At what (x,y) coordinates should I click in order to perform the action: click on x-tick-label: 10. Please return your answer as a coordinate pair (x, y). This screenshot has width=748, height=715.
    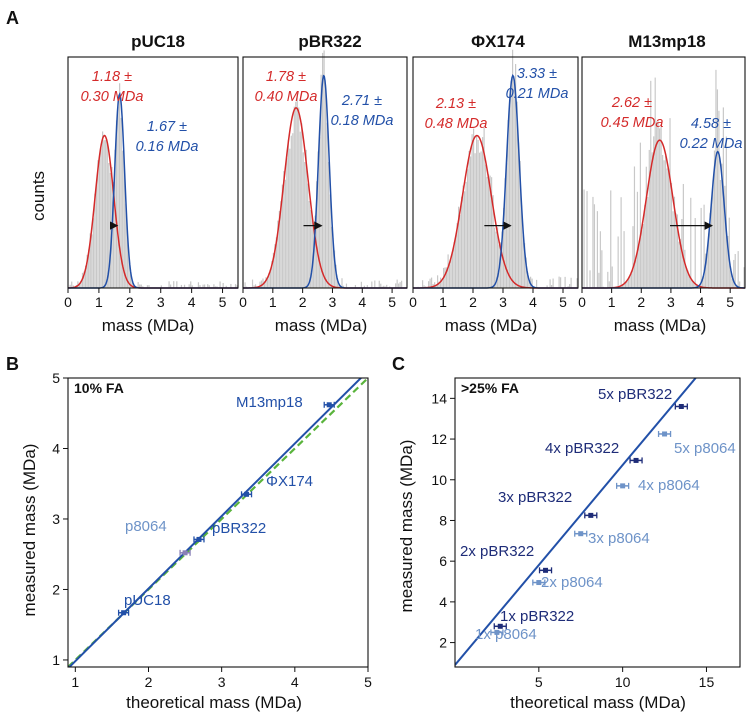
    Looking at the image, I should click on (623, 682).